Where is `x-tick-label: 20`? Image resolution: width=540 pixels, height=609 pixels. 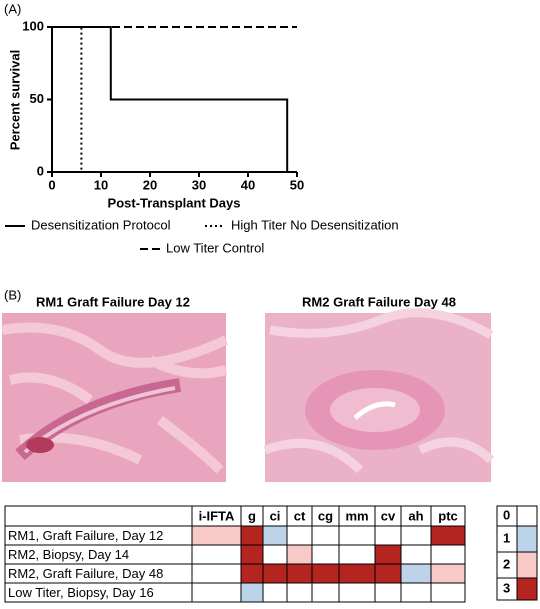 x-tick-label: 20 is located at coordinates (150, 184).